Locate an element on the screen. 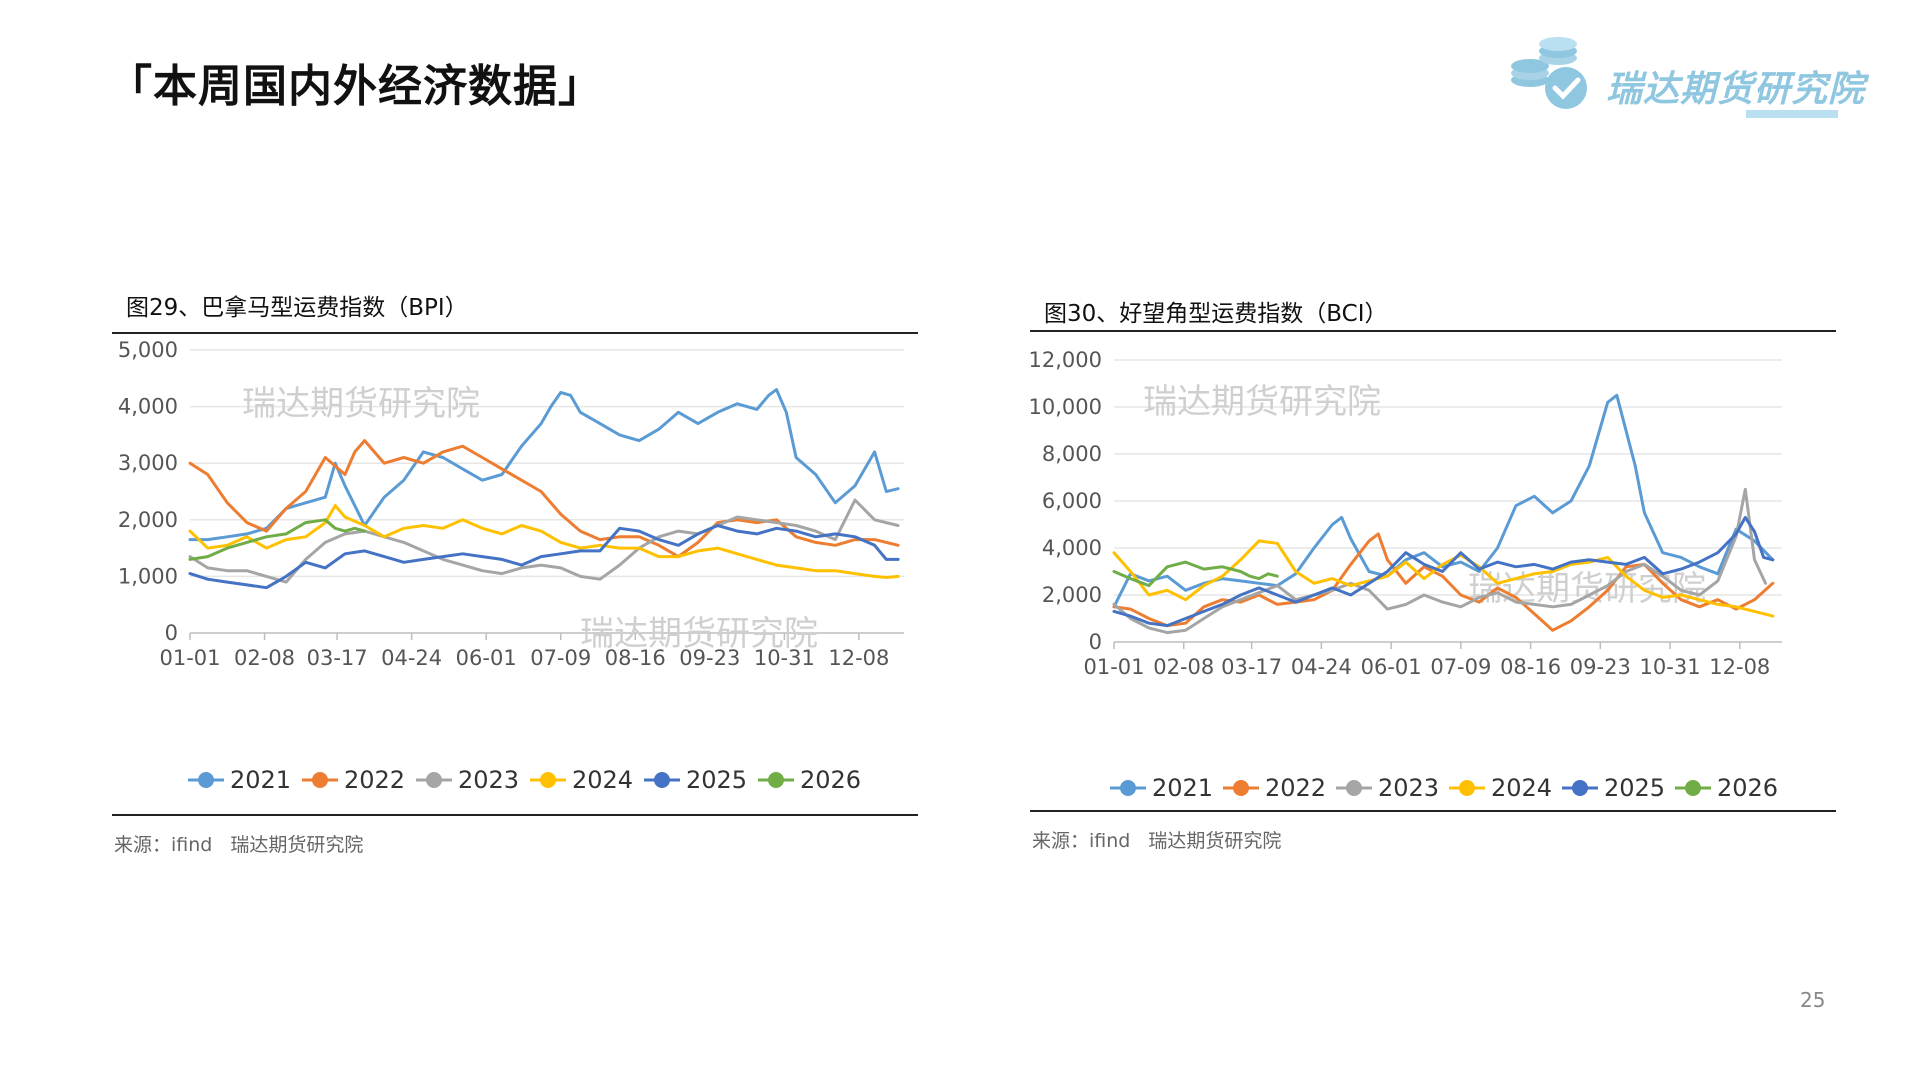  figure-title: 图29、巴拿马型运费指数（BPI） is located at coordinates (297, 308).